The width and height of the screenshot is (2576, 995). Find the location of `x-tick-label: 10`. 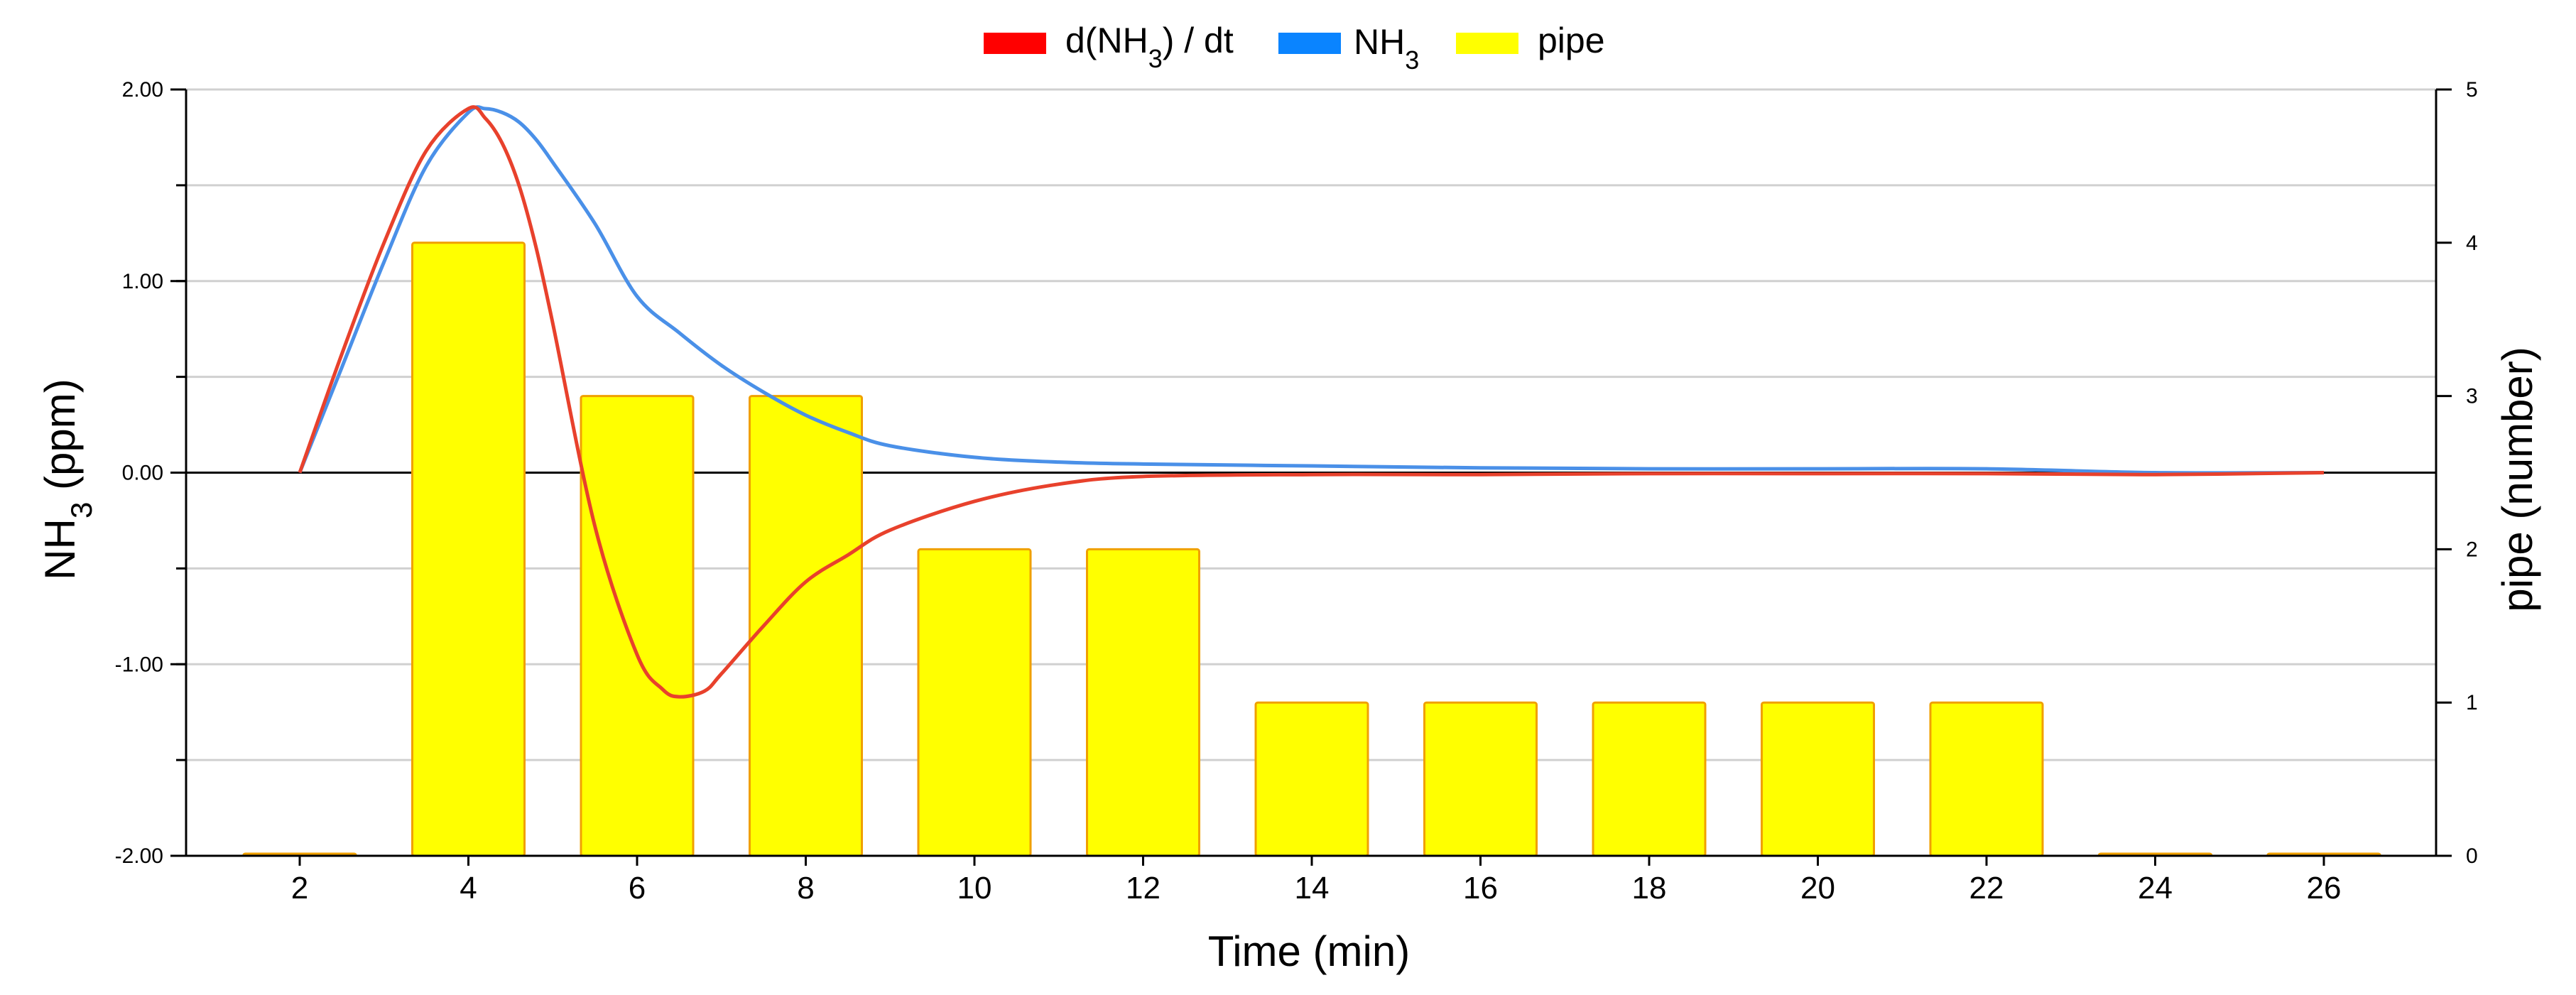

x-tick-label: 10 is located at coordinates (975, 888).